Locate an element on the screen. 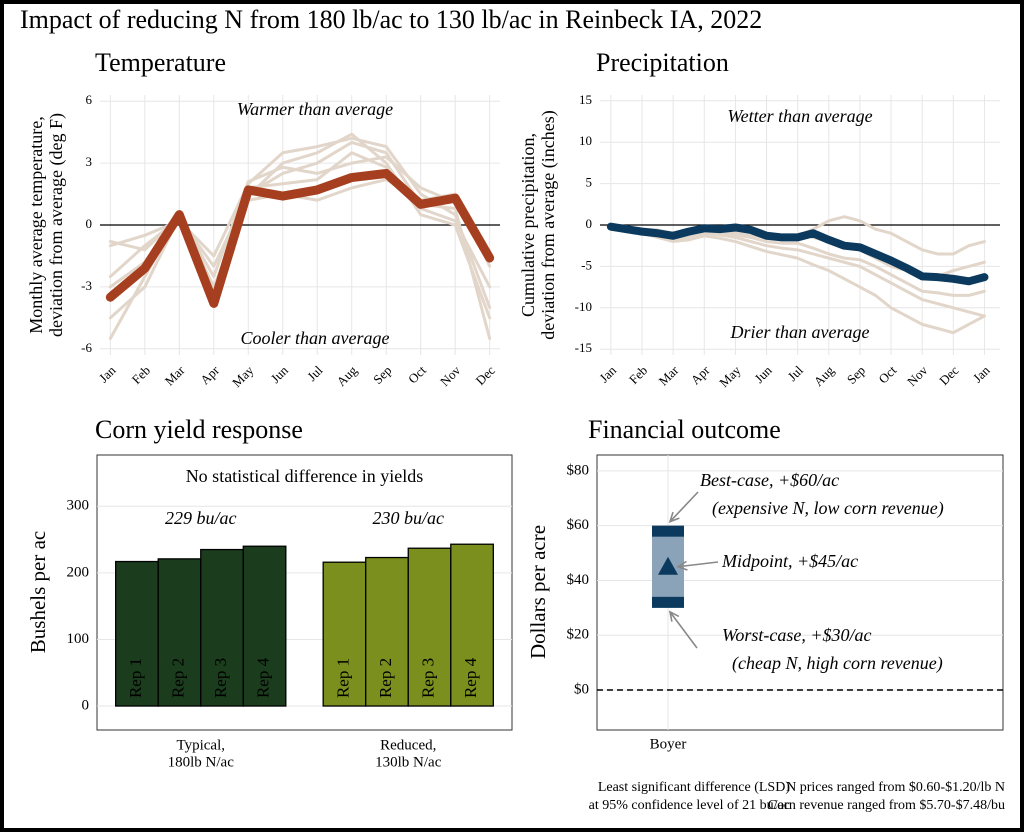 The width and height of the screenshot is (1024, 832). annotation: Cooler than average is located at coordinates (315, 338).